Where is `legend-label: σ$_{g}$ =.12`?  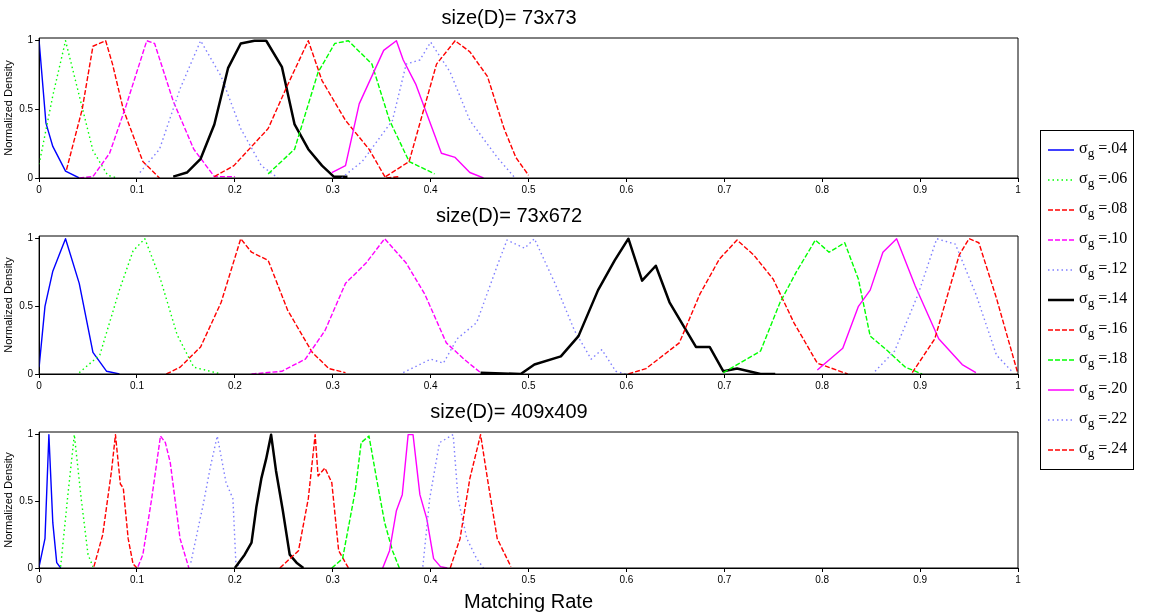
legend-label: σ$_{g}$ =.12 is located at coordinates (1103, 270).